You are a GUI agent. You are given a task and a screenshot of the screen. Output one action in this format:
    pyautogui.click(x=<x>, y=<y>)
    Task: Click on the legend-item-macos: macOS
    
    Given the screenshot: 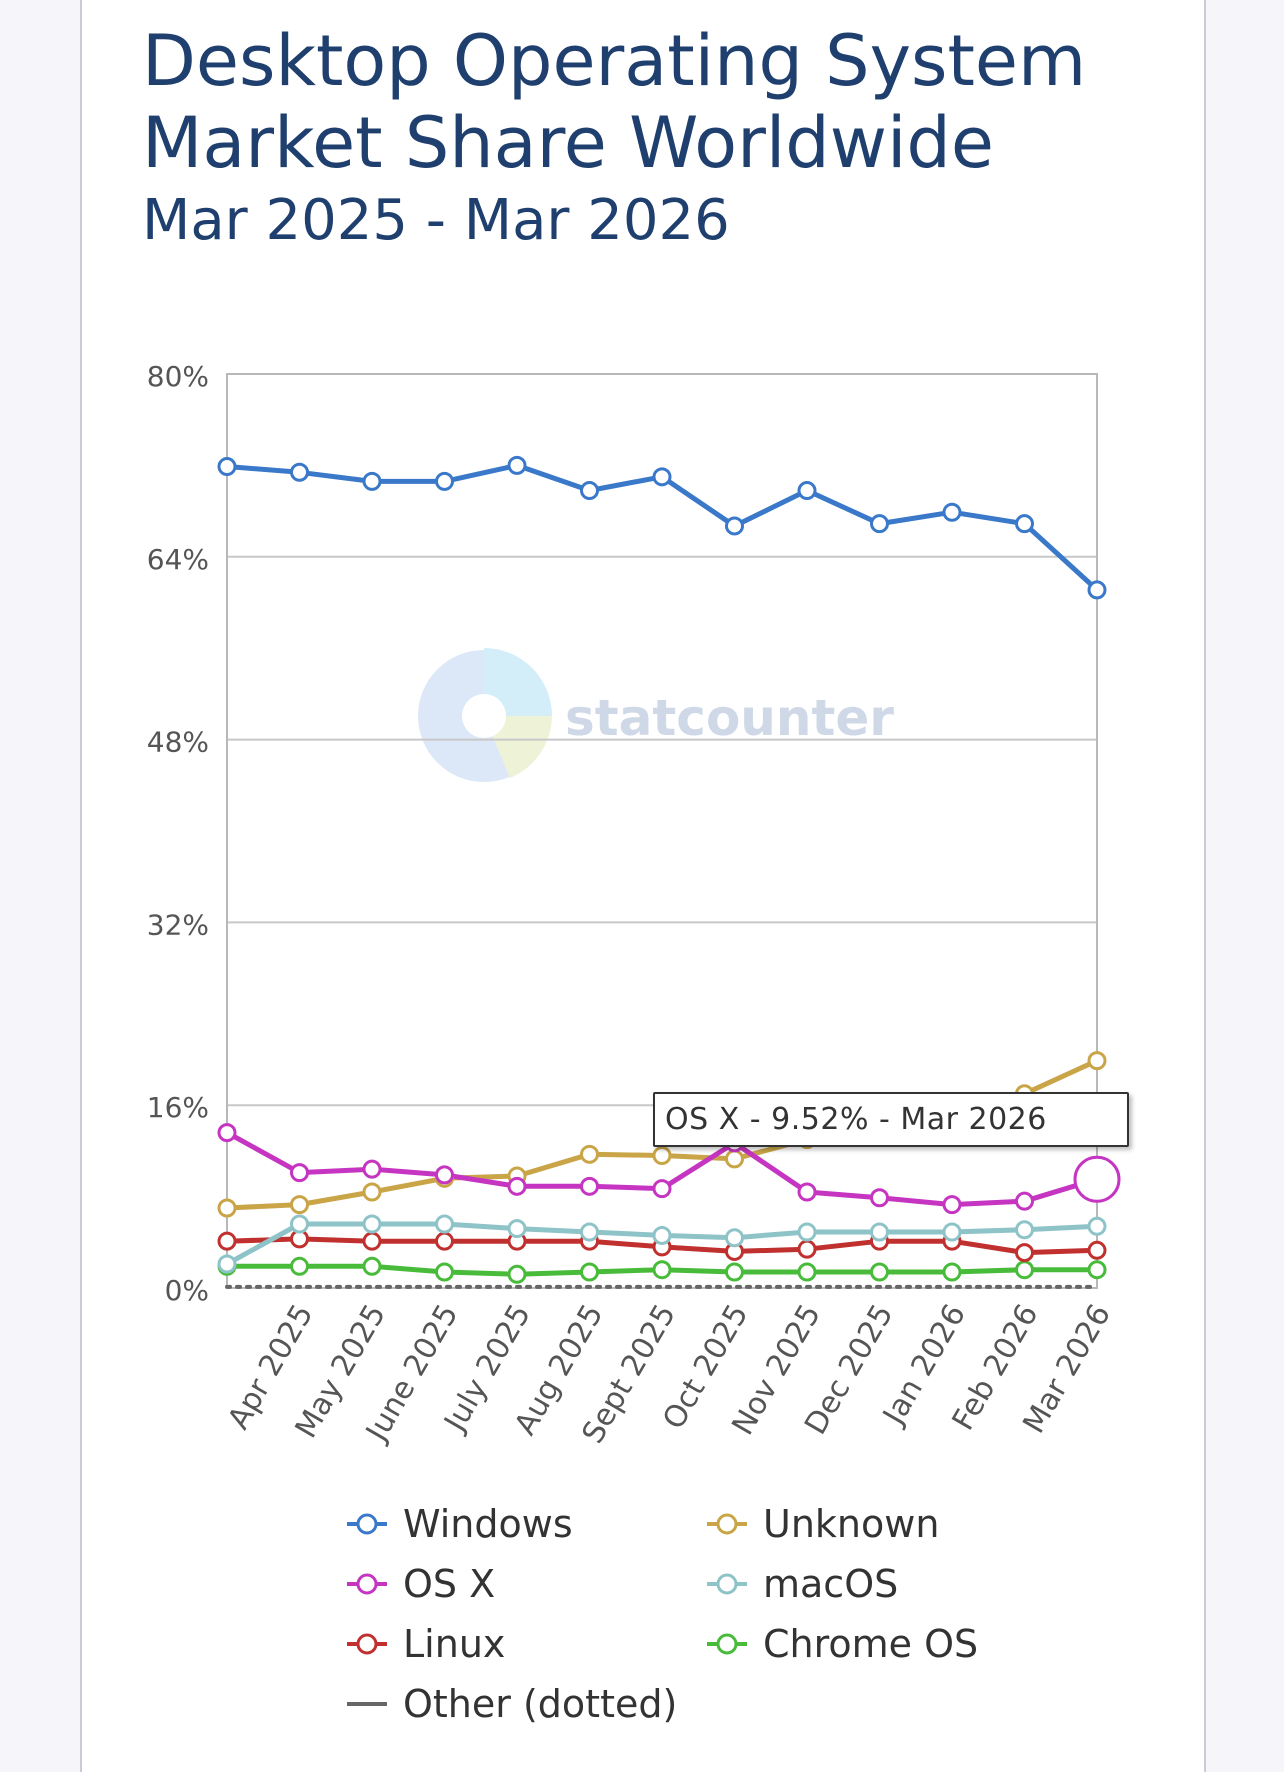 What is the action you would take?
    pyautogui.click(x=801, y=1584)
    